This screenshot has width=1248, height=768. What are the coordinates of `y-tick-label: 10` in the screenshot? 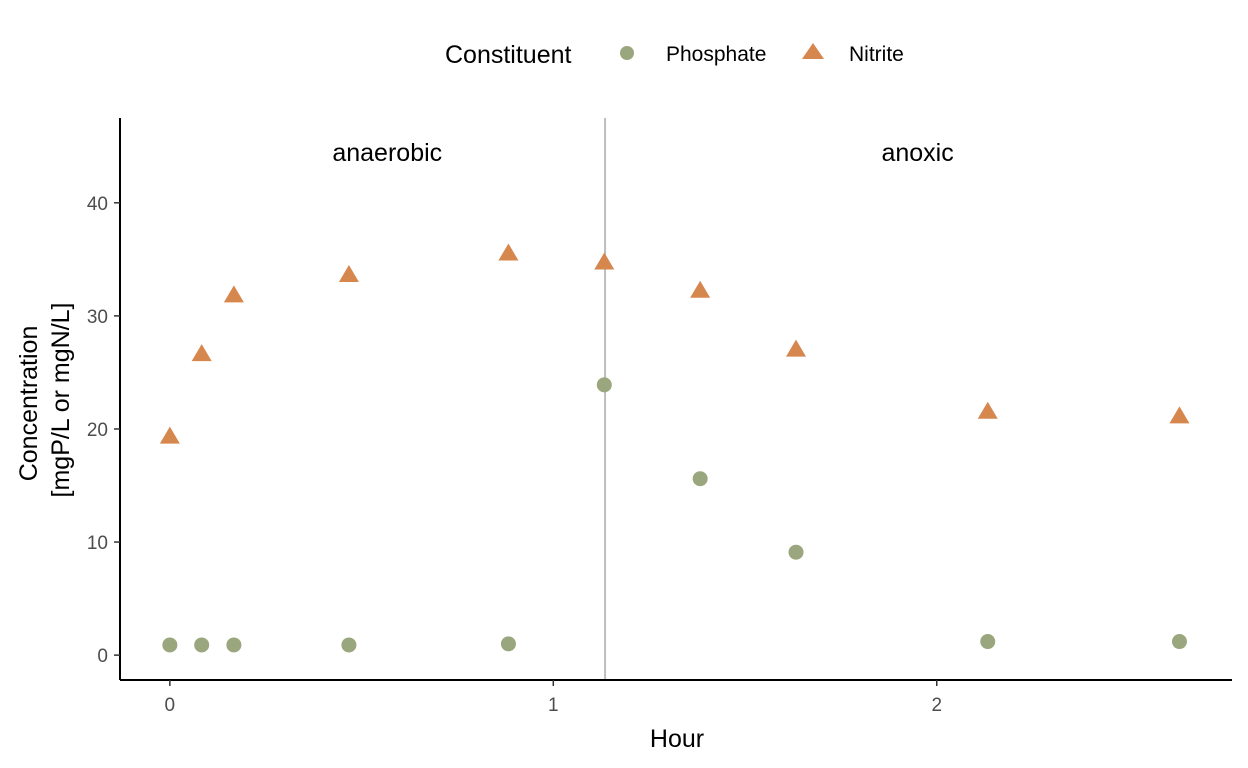 It's located at (97, 543).